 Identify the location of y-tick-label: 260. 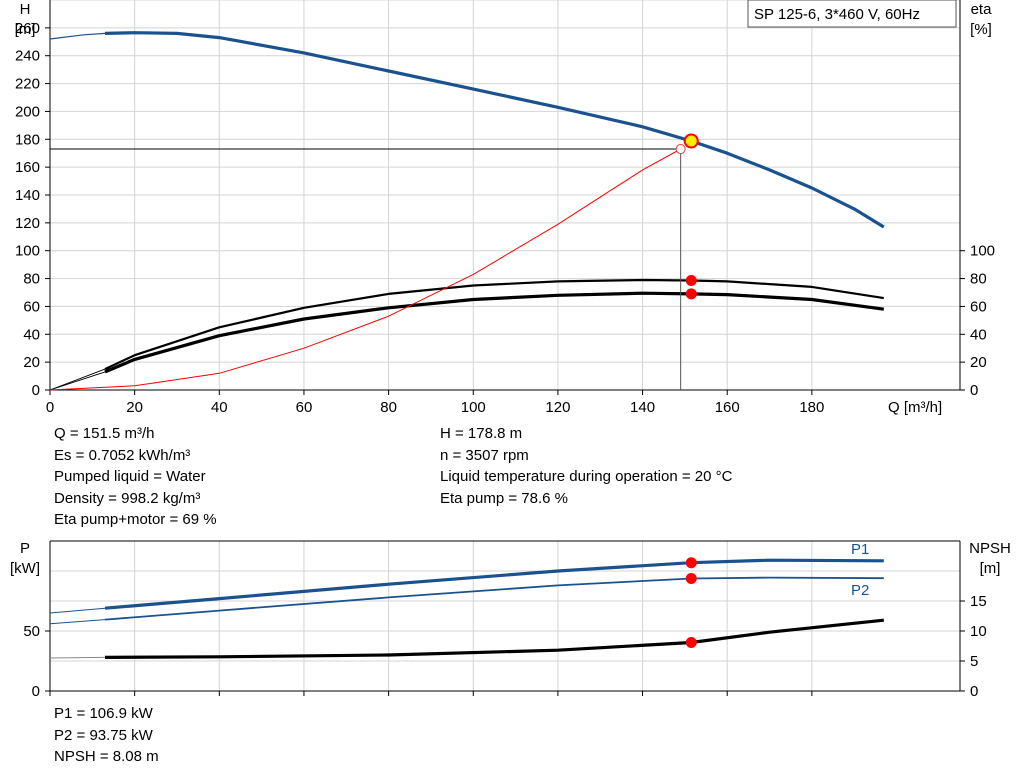
(27, 28).